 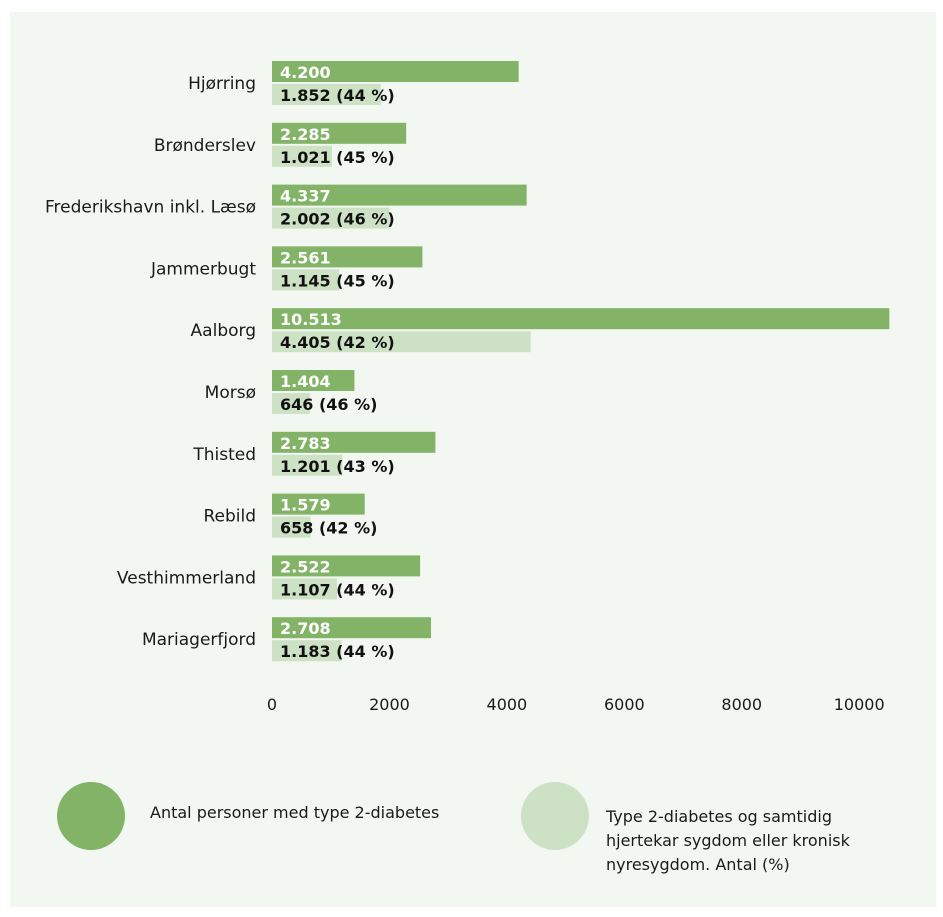 What do you see at coordinates (305, 628) in the screenshot?
I see `data-label-total: 2.708` at bounding box center [305, 628].